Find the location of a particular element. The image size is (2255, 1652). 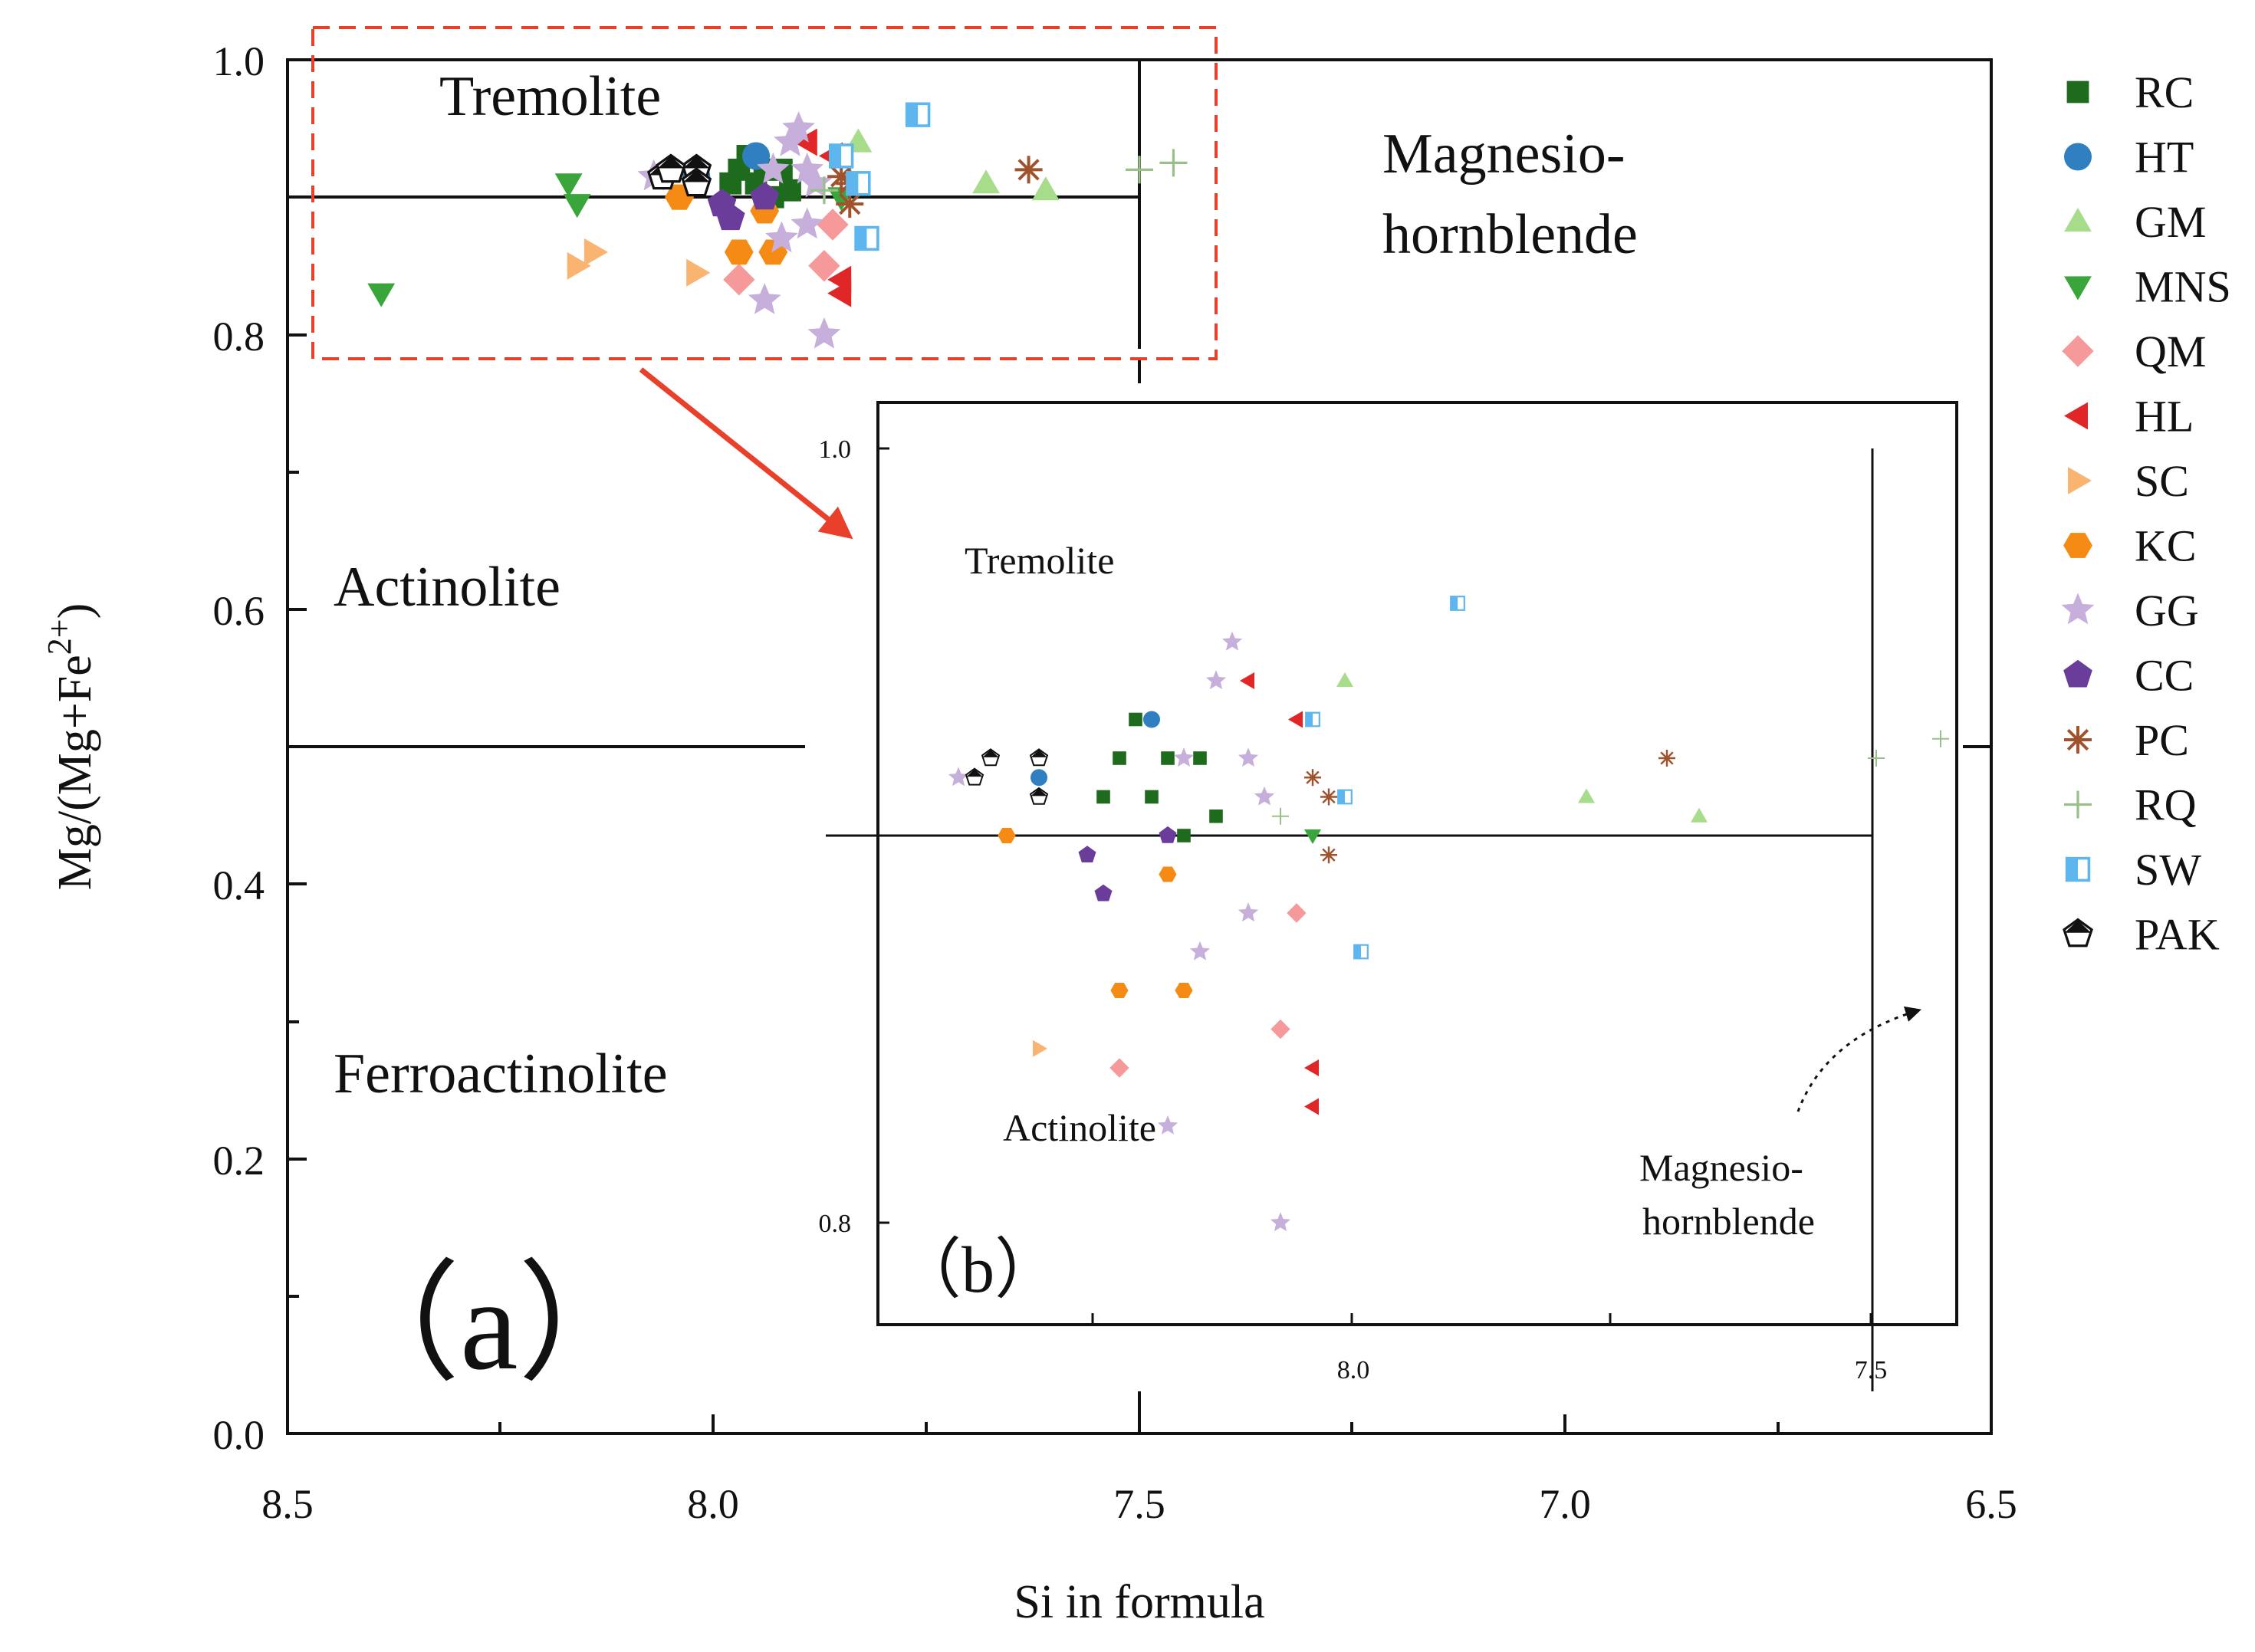

y-axis-title-close: ) is located at coordinates (75, 611).